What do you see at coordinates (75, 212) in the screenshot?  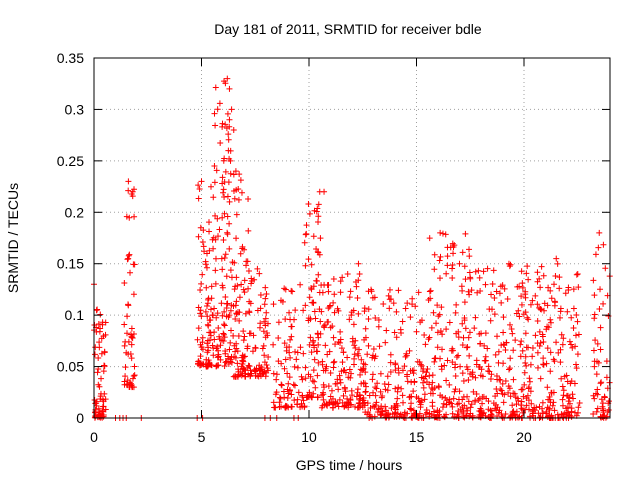 I see `y-tick-label: 0.2` at bounding box center [75, 212].